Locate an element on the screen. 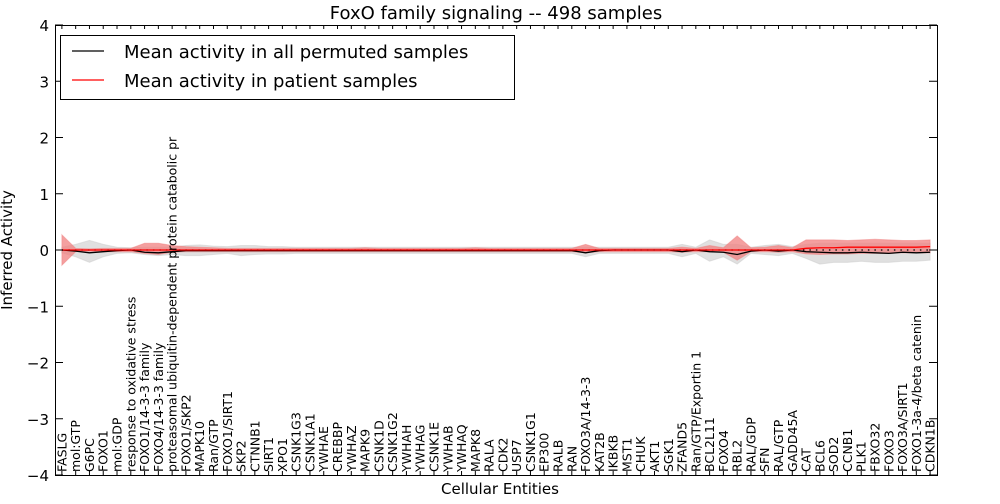 The width and height of the screenshot is (1000, 504). legend-label-permuted: Mean activity in all permuted samples is located at coordinates (296, 52).